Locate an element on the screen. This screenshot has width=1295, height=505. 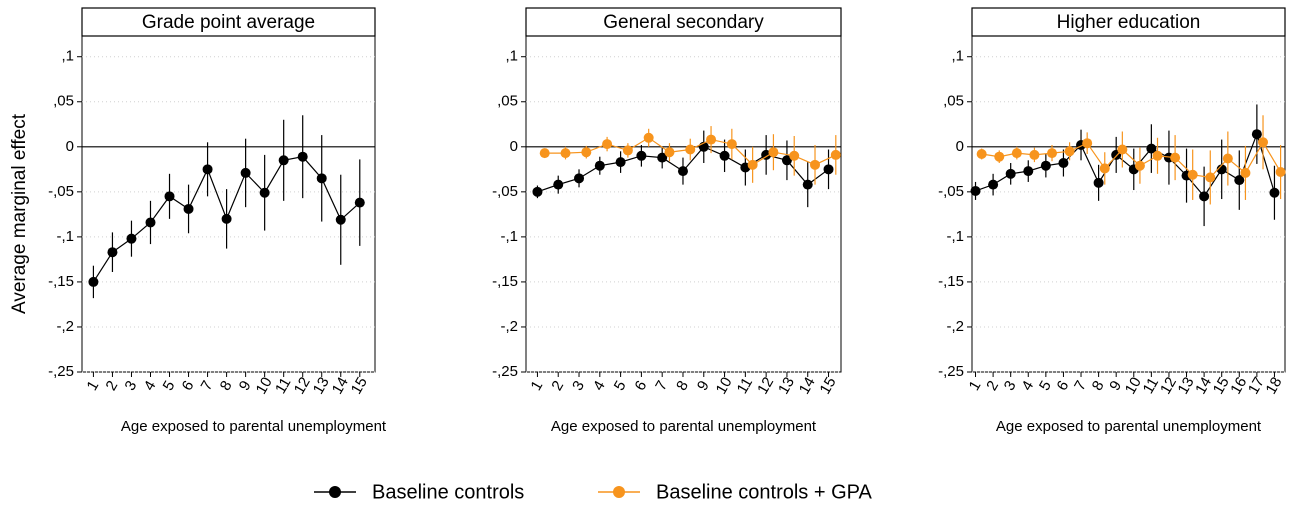
x-tick-label: 16 is located at coordinates (1238, 385).